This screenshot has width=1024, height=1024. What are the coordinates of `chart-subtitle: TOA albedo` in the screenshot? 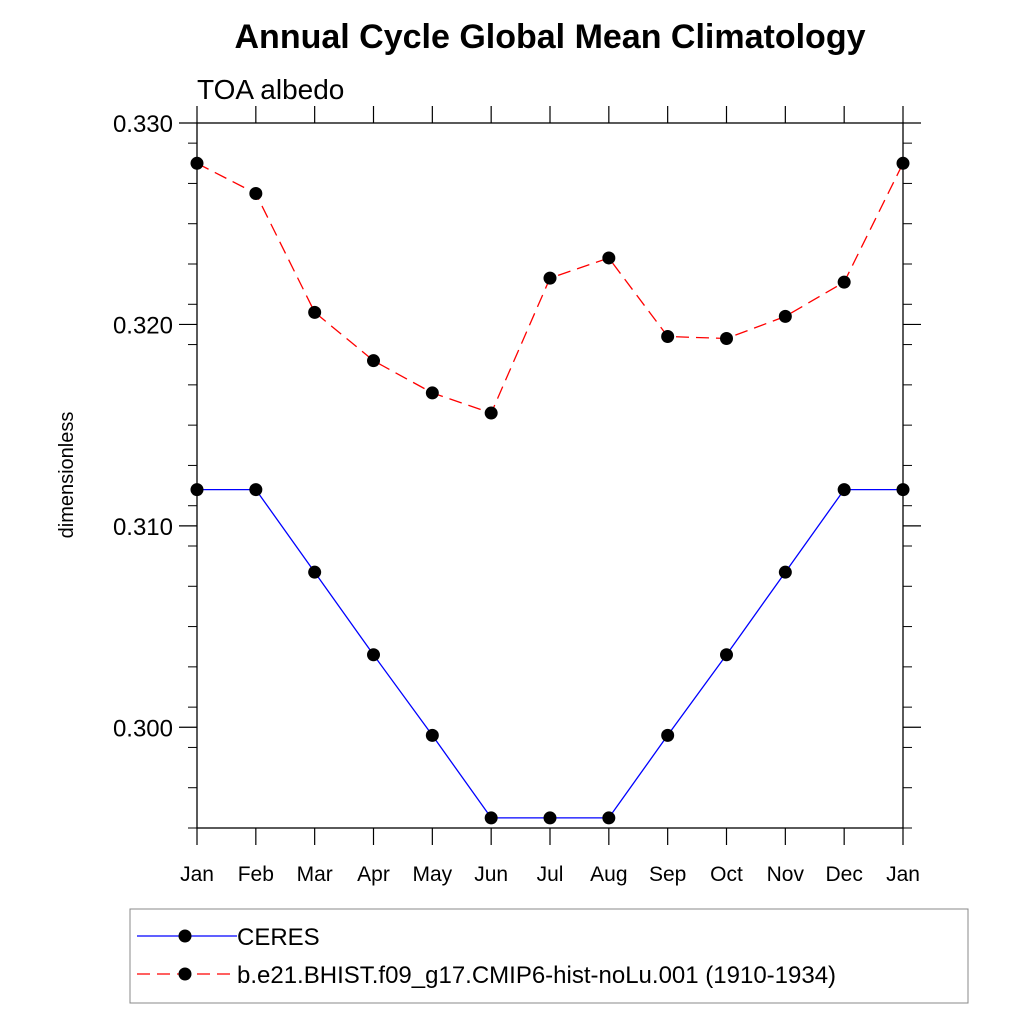 It's located at (270, 89).